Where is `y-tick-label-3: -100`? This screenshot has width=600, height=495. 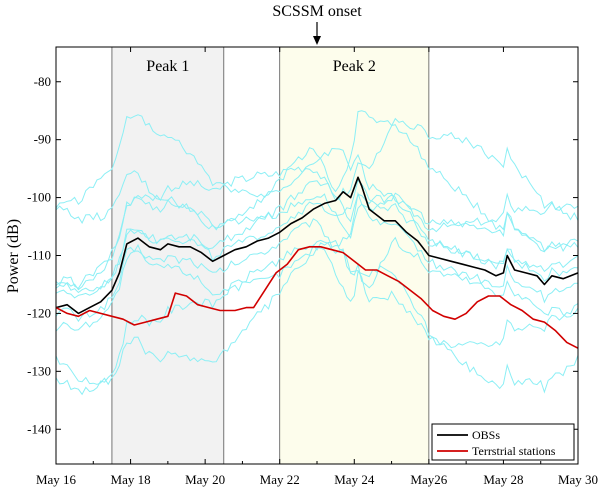 y-tick-label-3: -100 is located at coordinates (39, 197).